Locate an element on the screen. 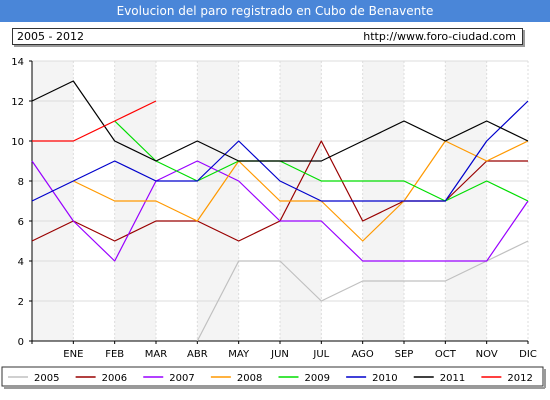 This screenshot has height=400, width=550. legend-label-2006: 2006 is located at coordinates (114, 378).